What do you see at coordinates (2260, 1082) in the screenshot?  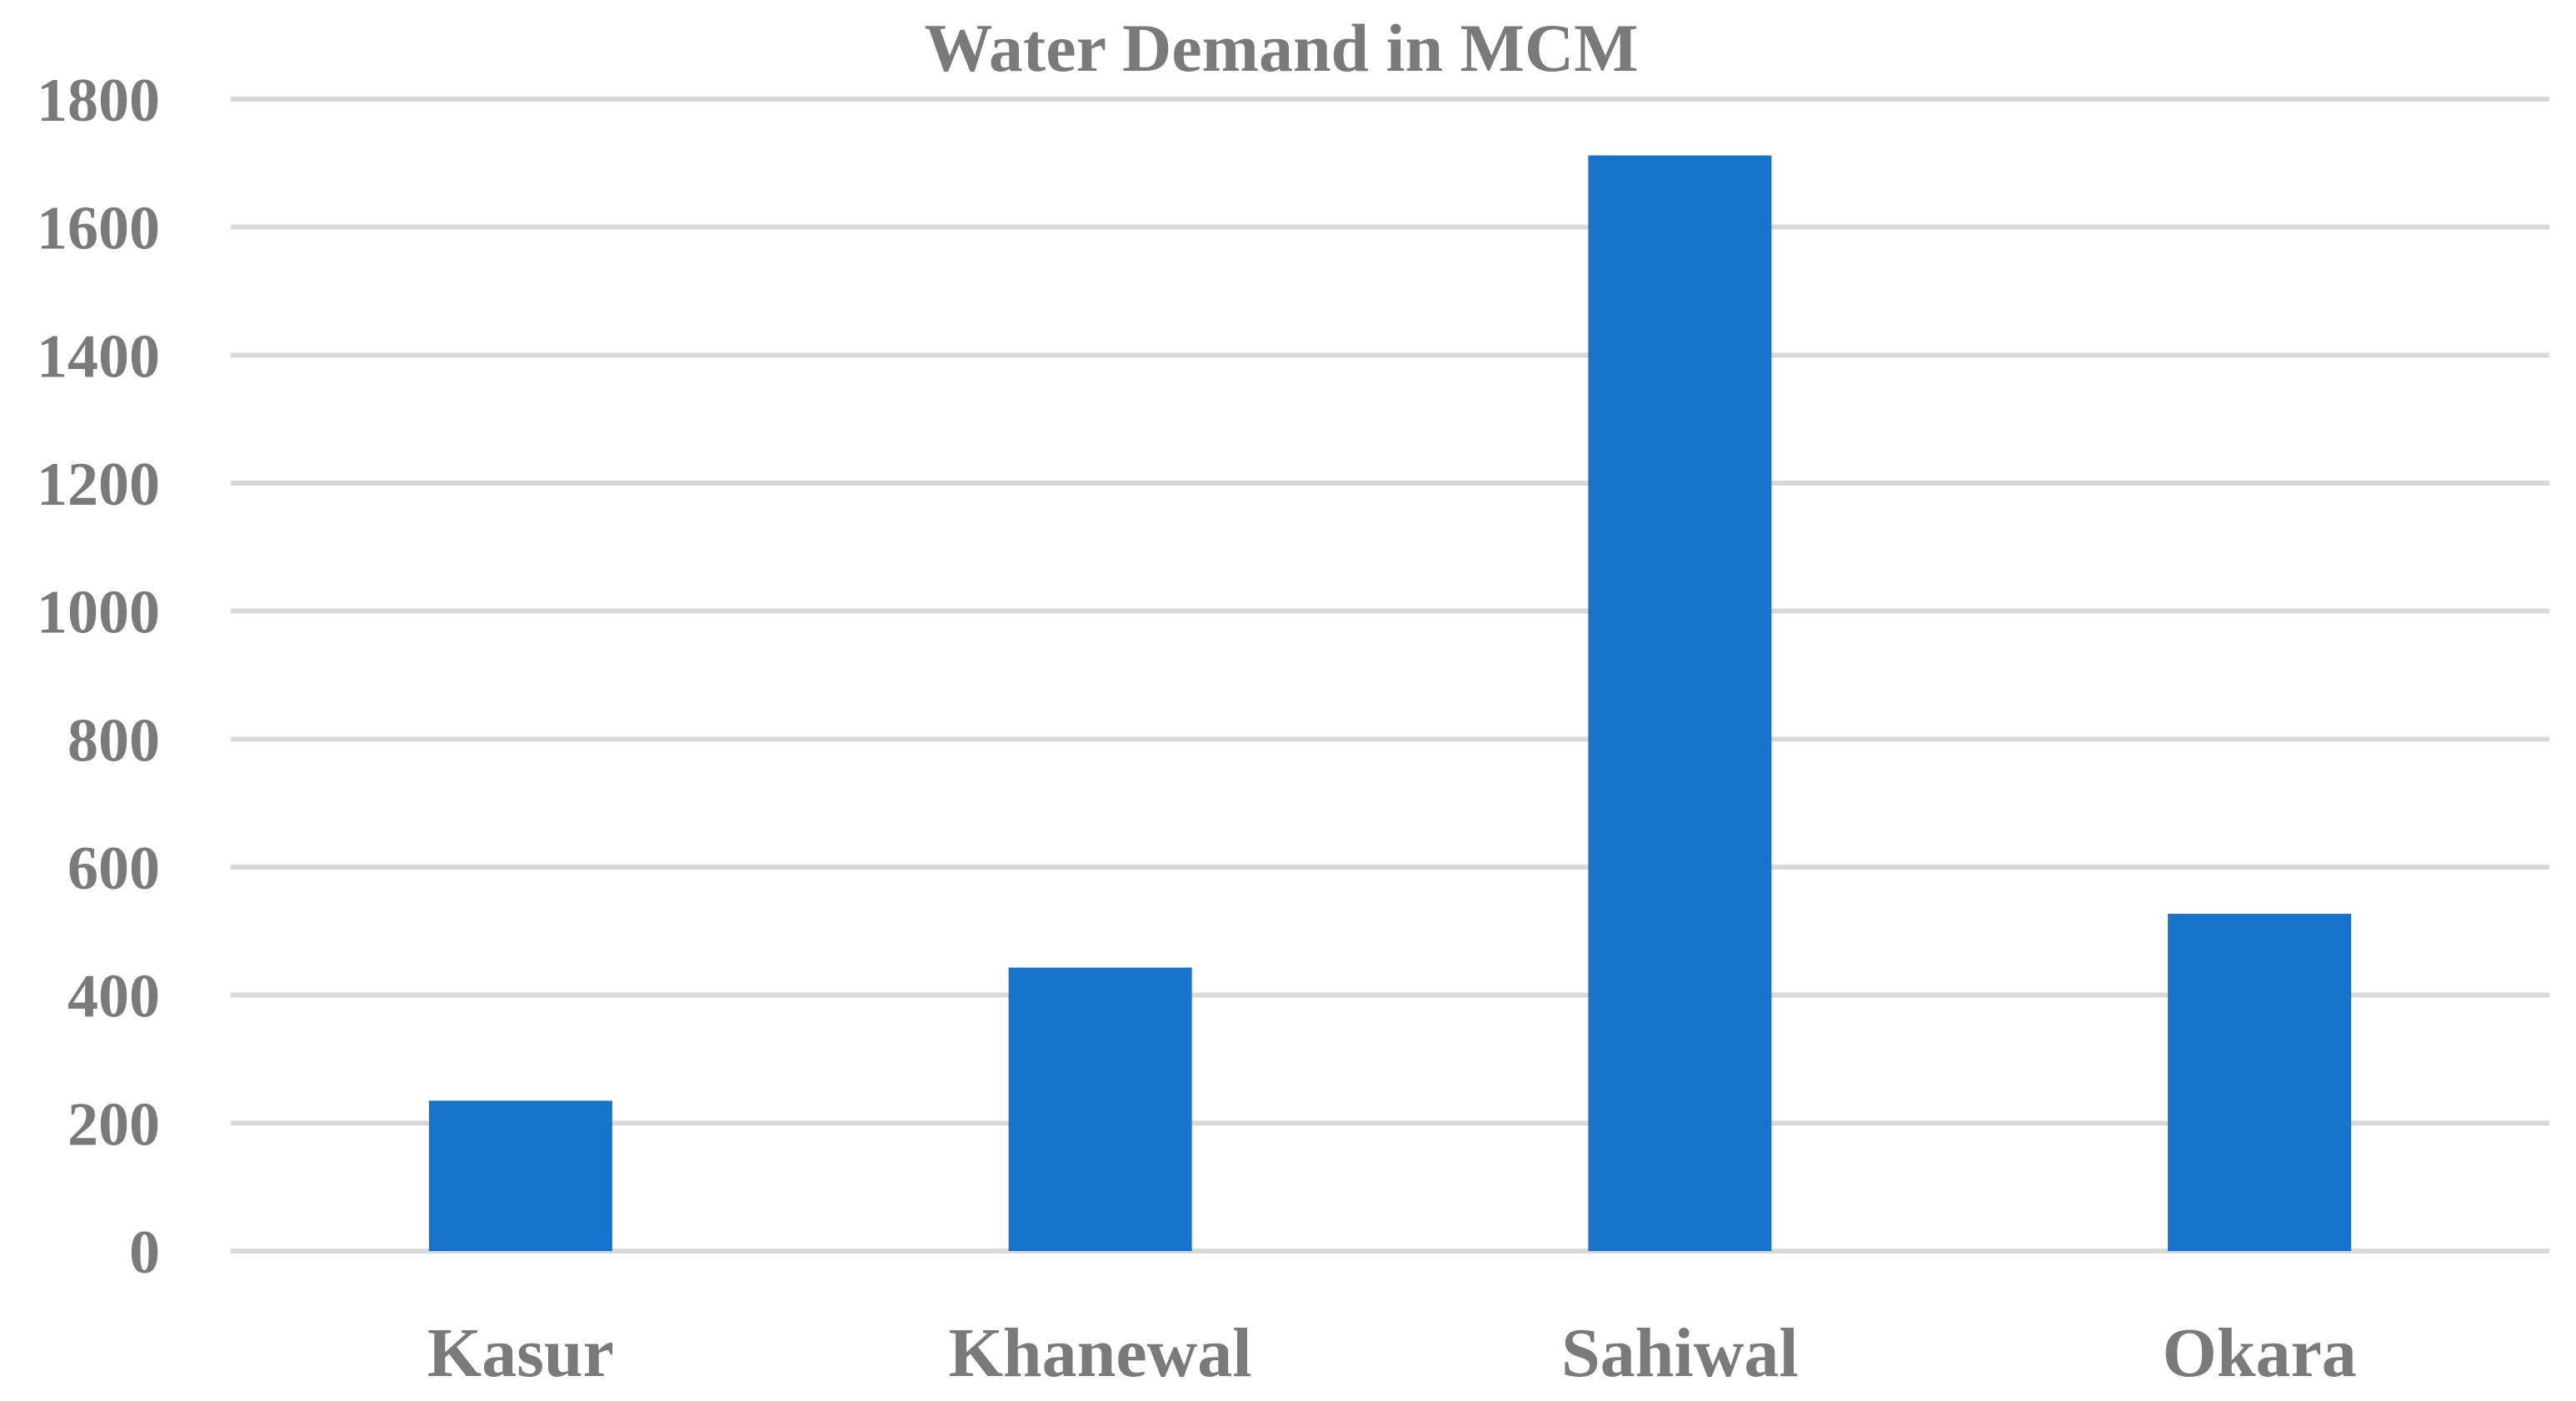 I see `bar-okara` at bounding box center [2260, 1082].